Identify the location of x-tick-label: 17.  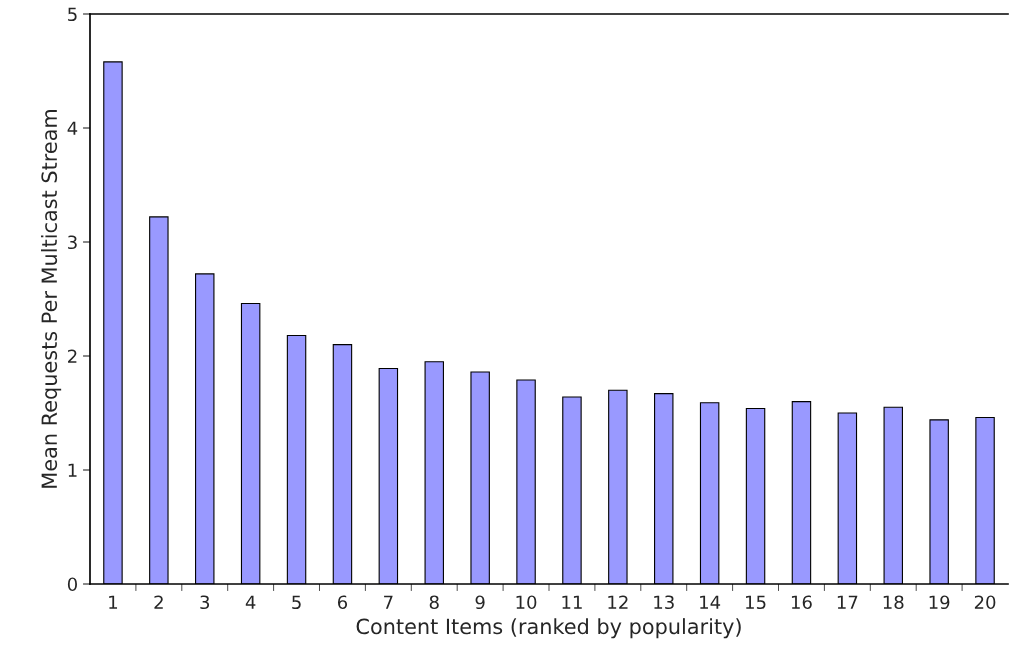
(847, 602).